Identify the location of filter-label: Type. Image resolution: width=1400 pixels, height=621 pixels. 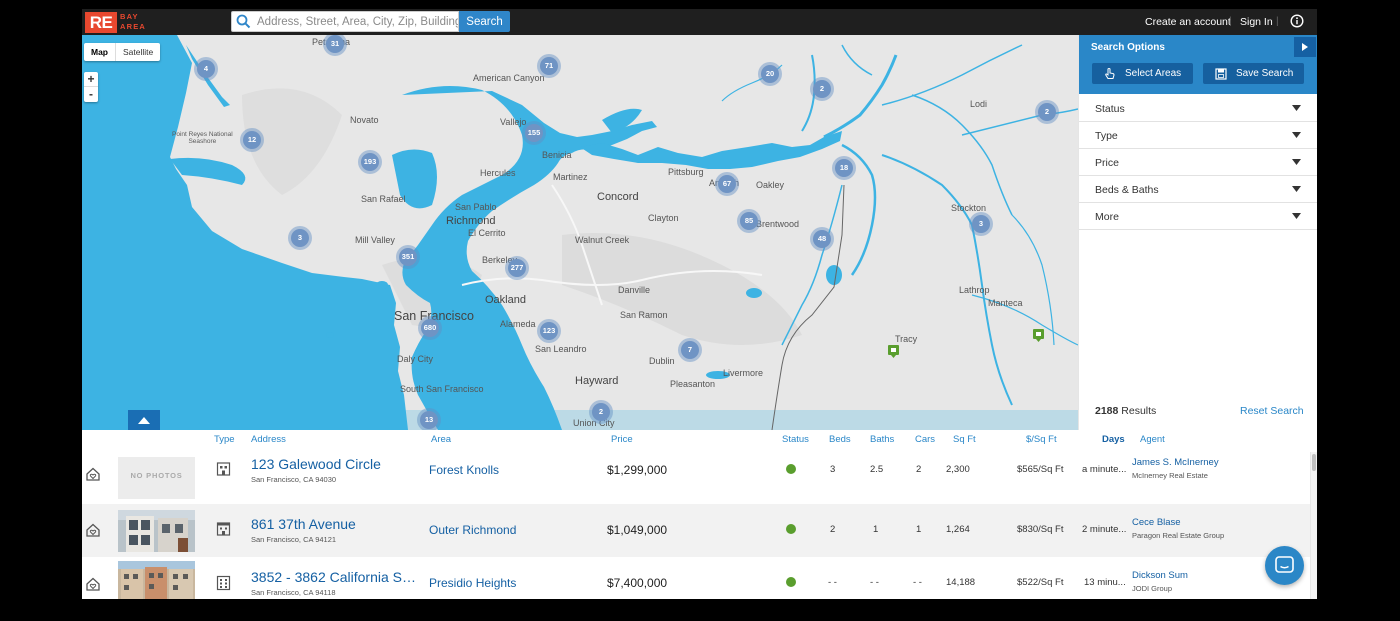
(1106, 136).